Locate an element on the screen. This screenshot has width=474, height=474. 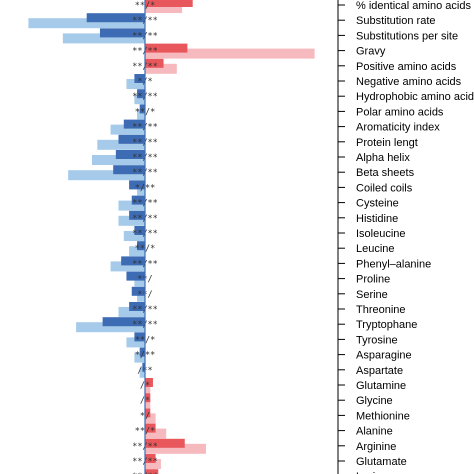
bar-dark-aspartate is located at coordinates (143, 367).